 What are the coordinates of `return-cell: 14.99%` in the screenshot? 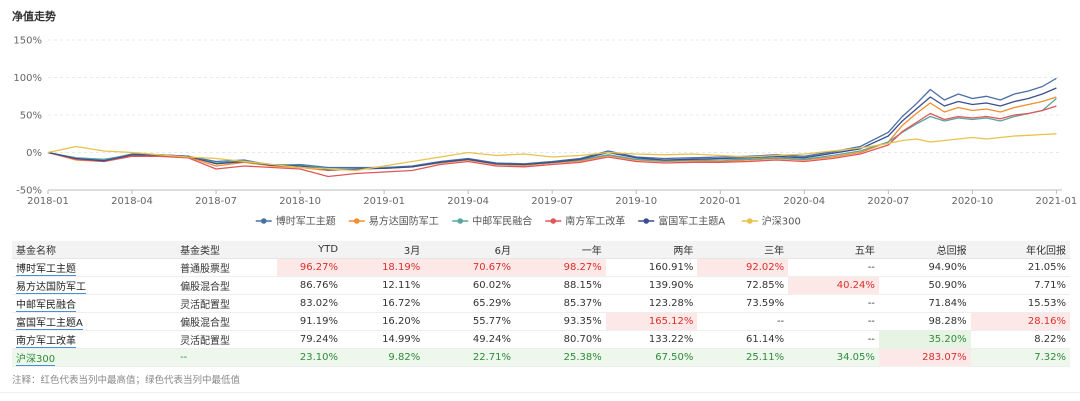 It's located at (383, 339).